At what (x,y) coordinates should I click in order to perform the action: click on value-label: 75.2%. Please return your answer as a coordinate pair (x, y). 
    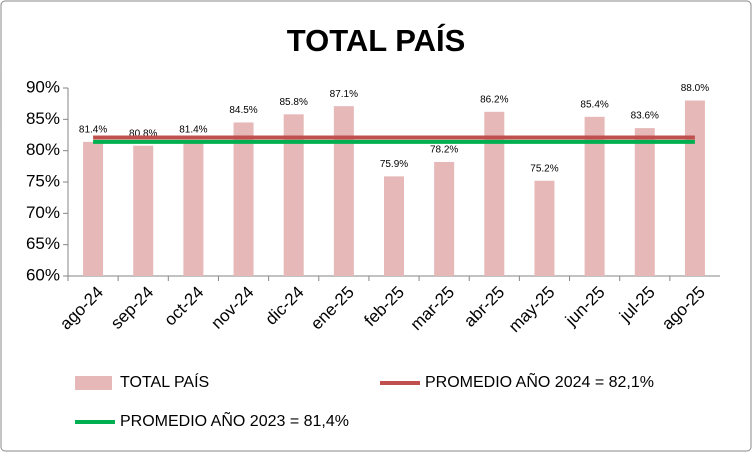
    Looking at the image, I should click on (544, 168).